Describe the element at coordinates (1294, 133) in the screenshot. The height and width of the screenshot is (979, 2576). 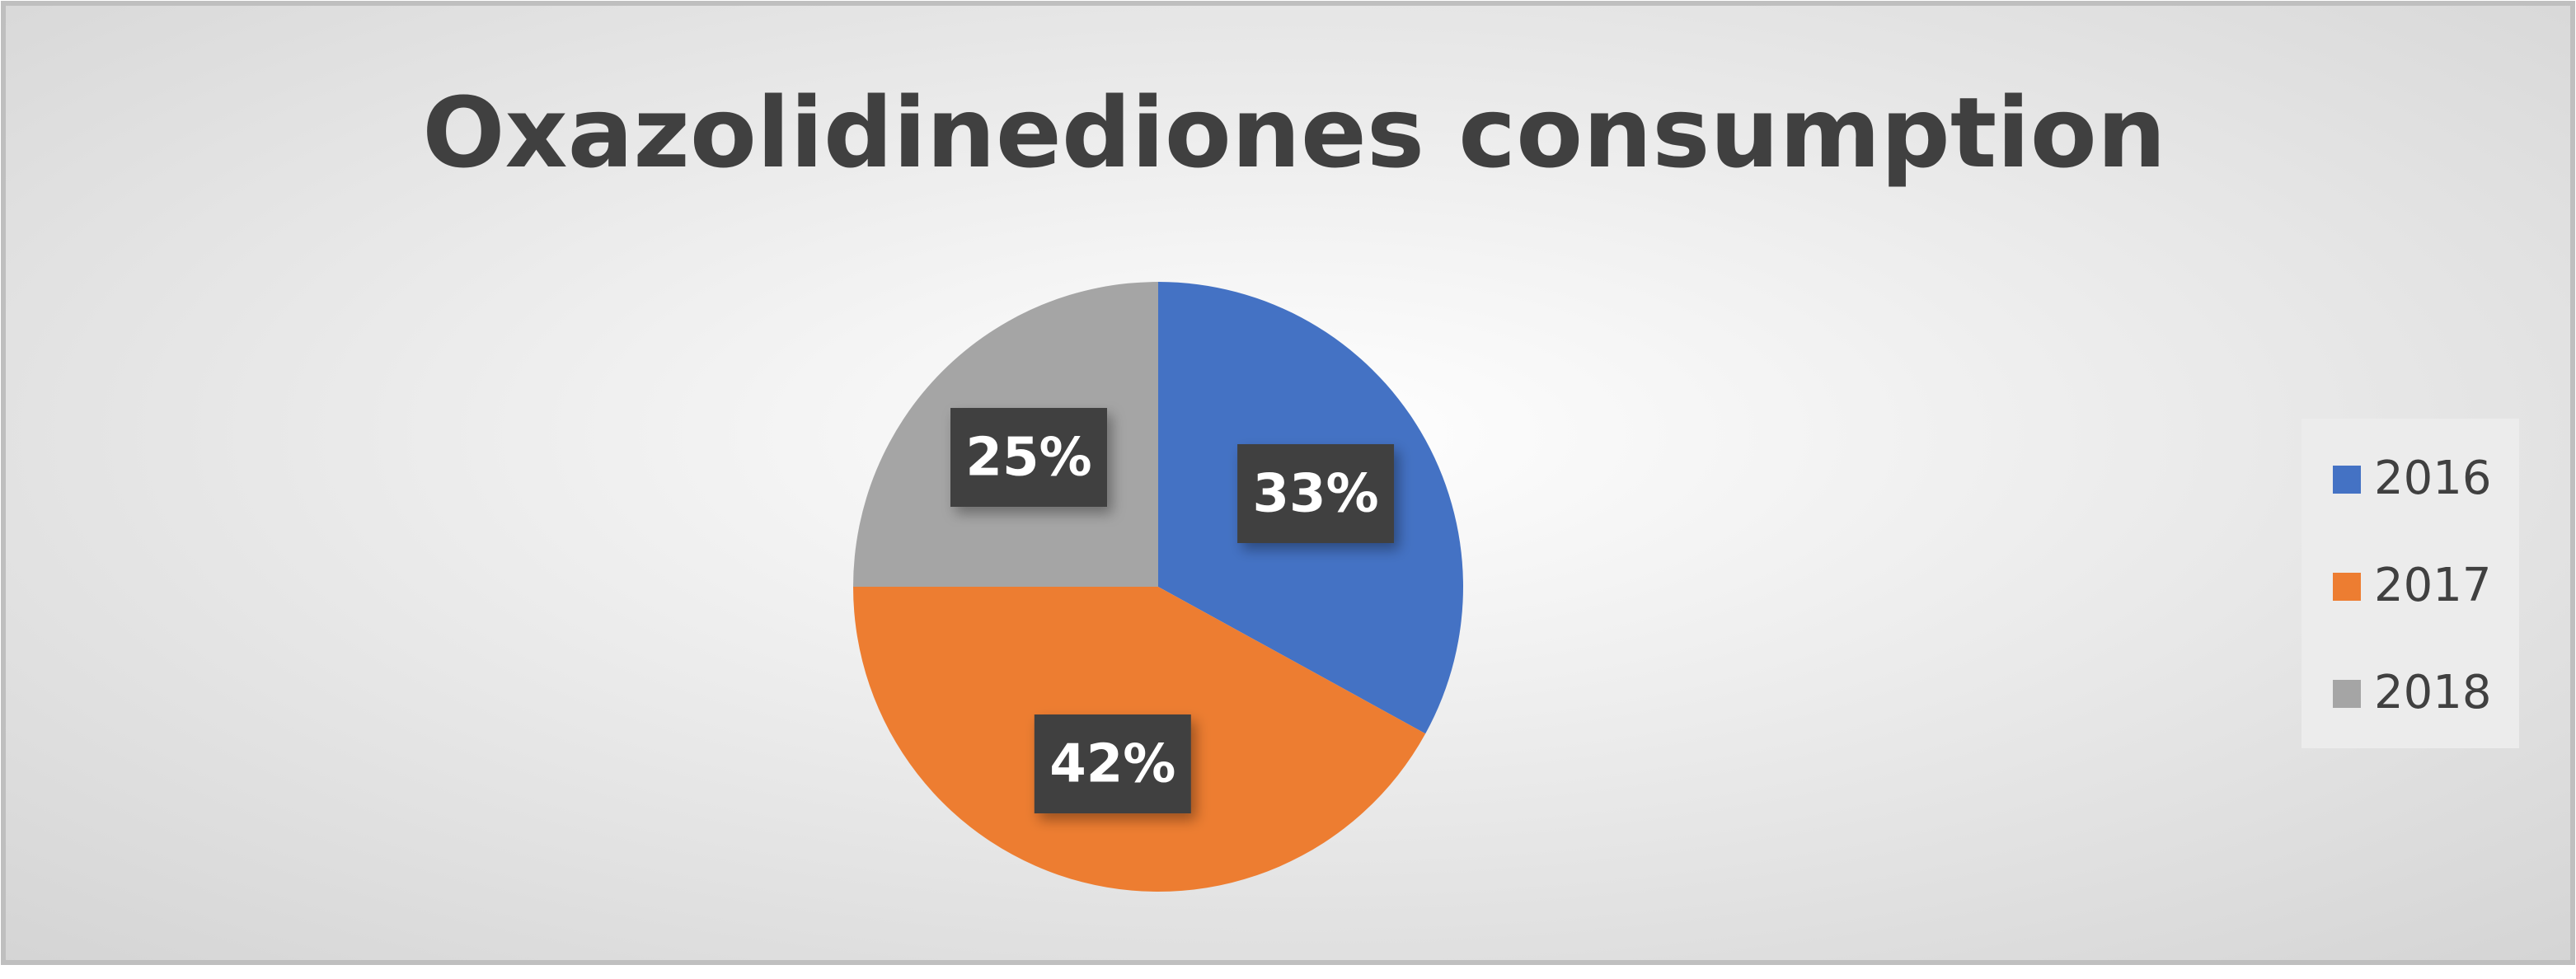
I see `chart-title: Oxazolidinediones consumption` at that location.